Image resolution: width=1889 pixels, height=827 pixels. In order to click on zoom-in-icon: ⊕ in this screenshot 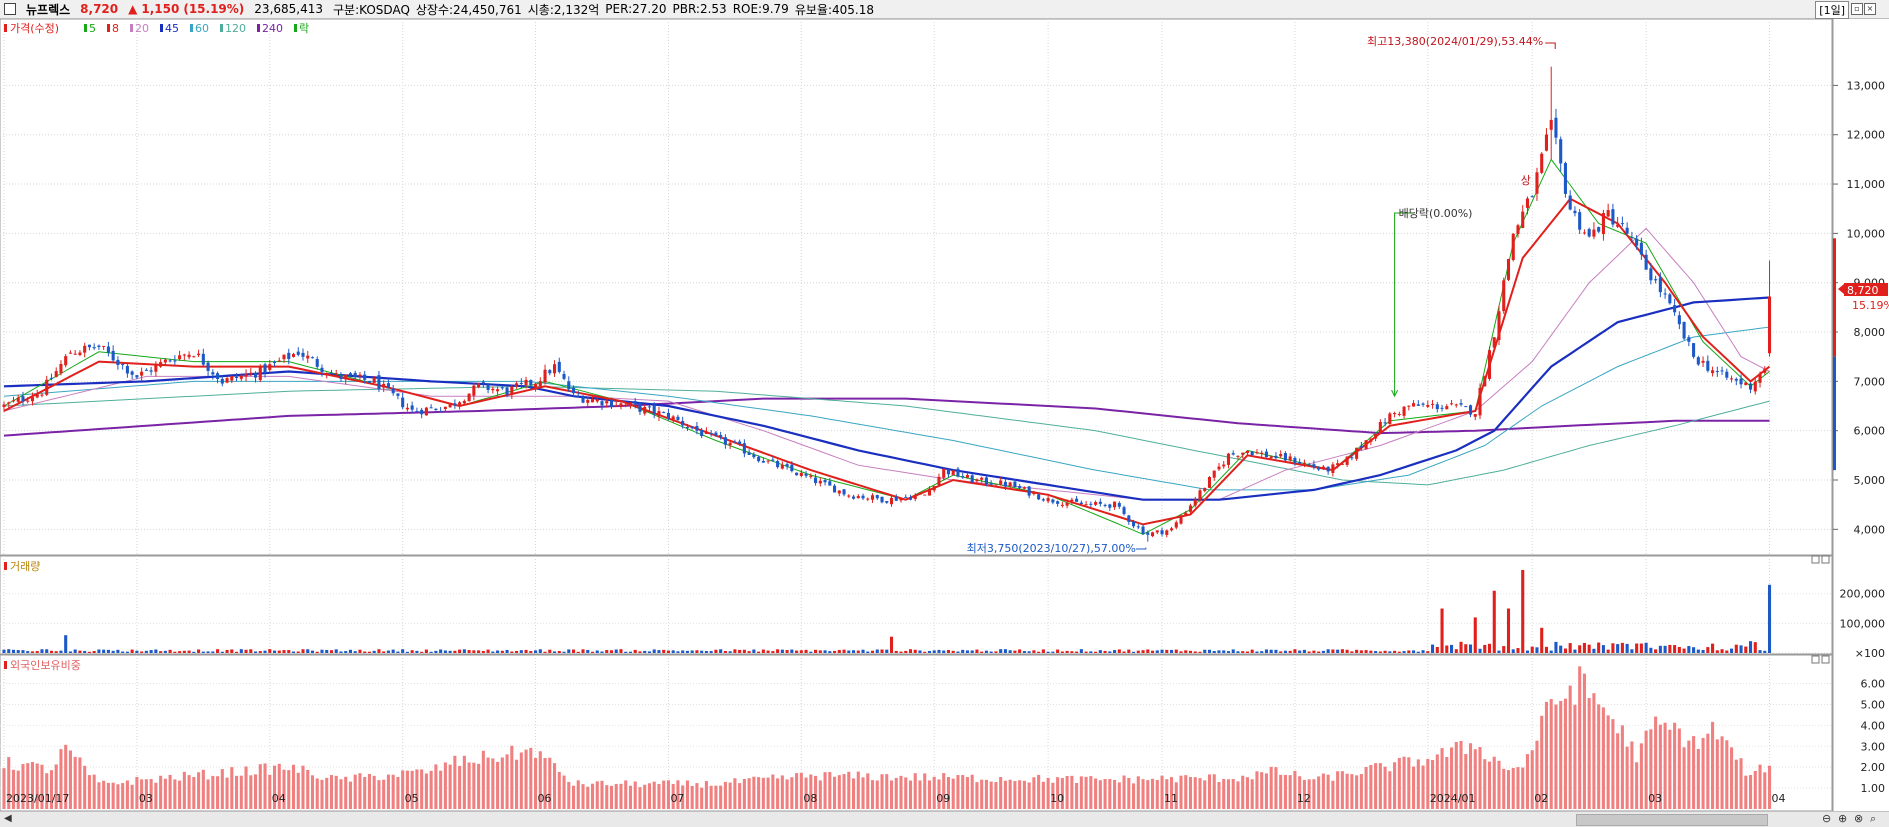, I will do `click(1843, 818)`.